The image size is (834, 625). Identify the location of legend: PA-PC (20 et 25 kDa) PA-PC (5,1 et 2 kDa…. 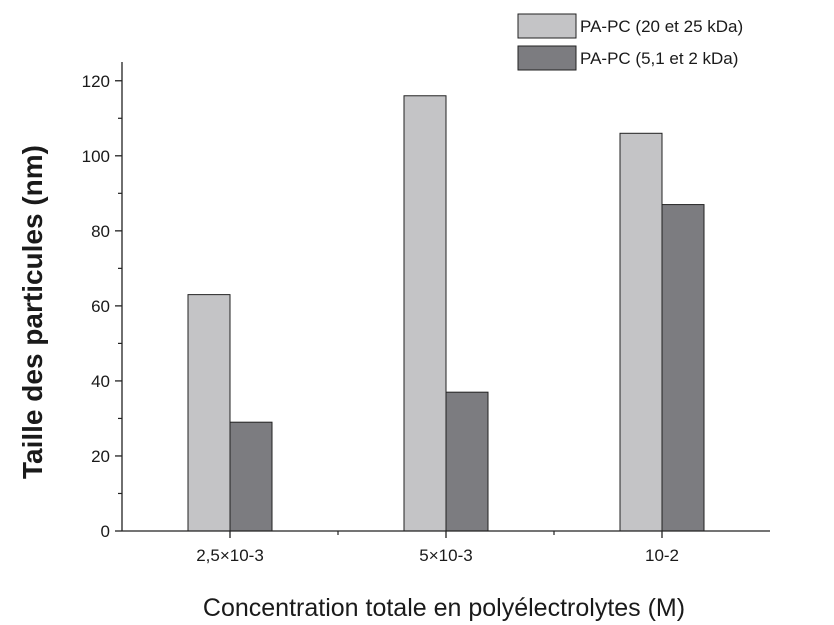
(630, 42).